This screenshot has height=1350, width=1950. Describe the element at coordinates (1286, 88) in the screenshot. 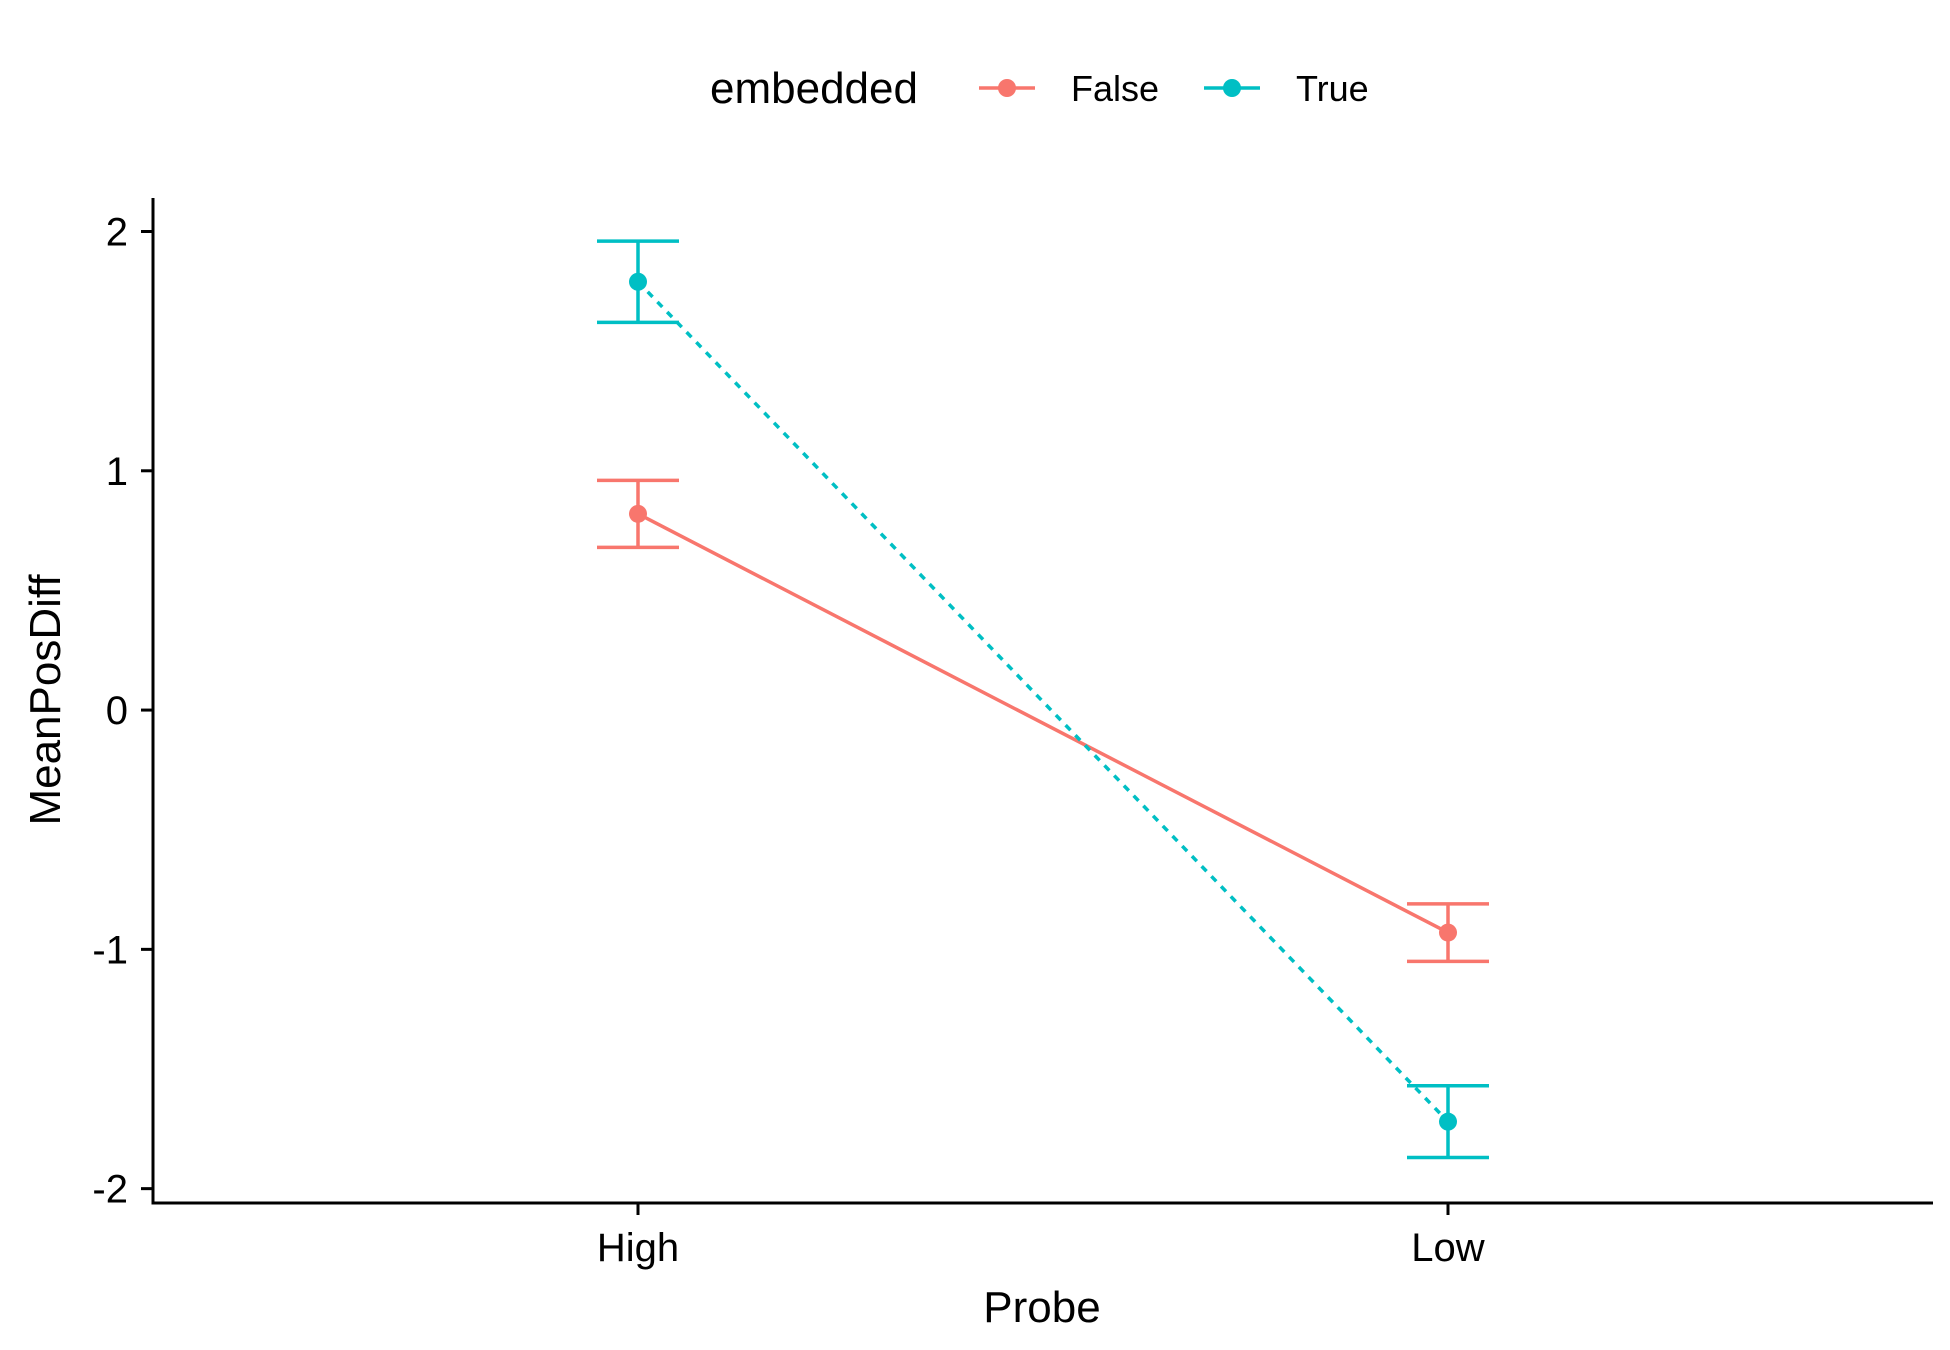

I see `legend-item-true: True` at that location.